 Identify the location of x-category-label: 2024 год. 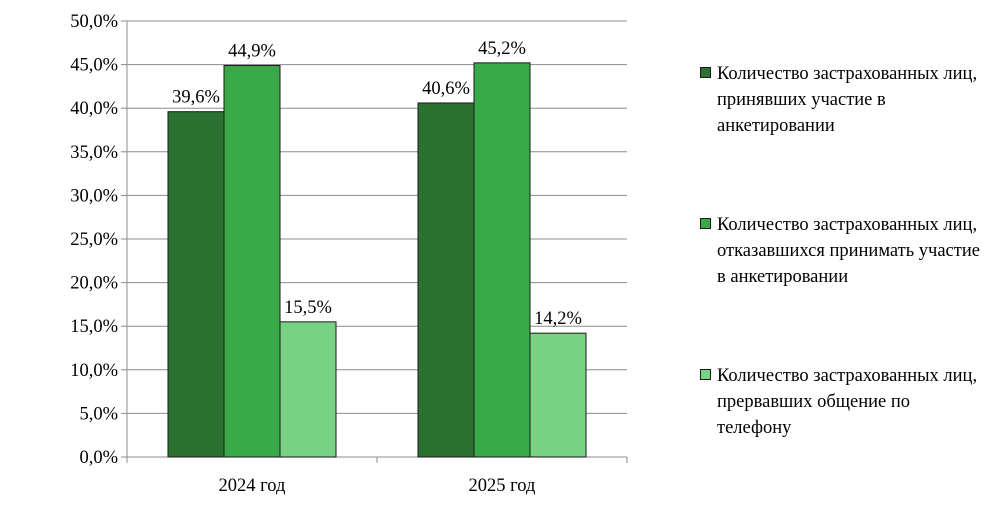
(252, 486).